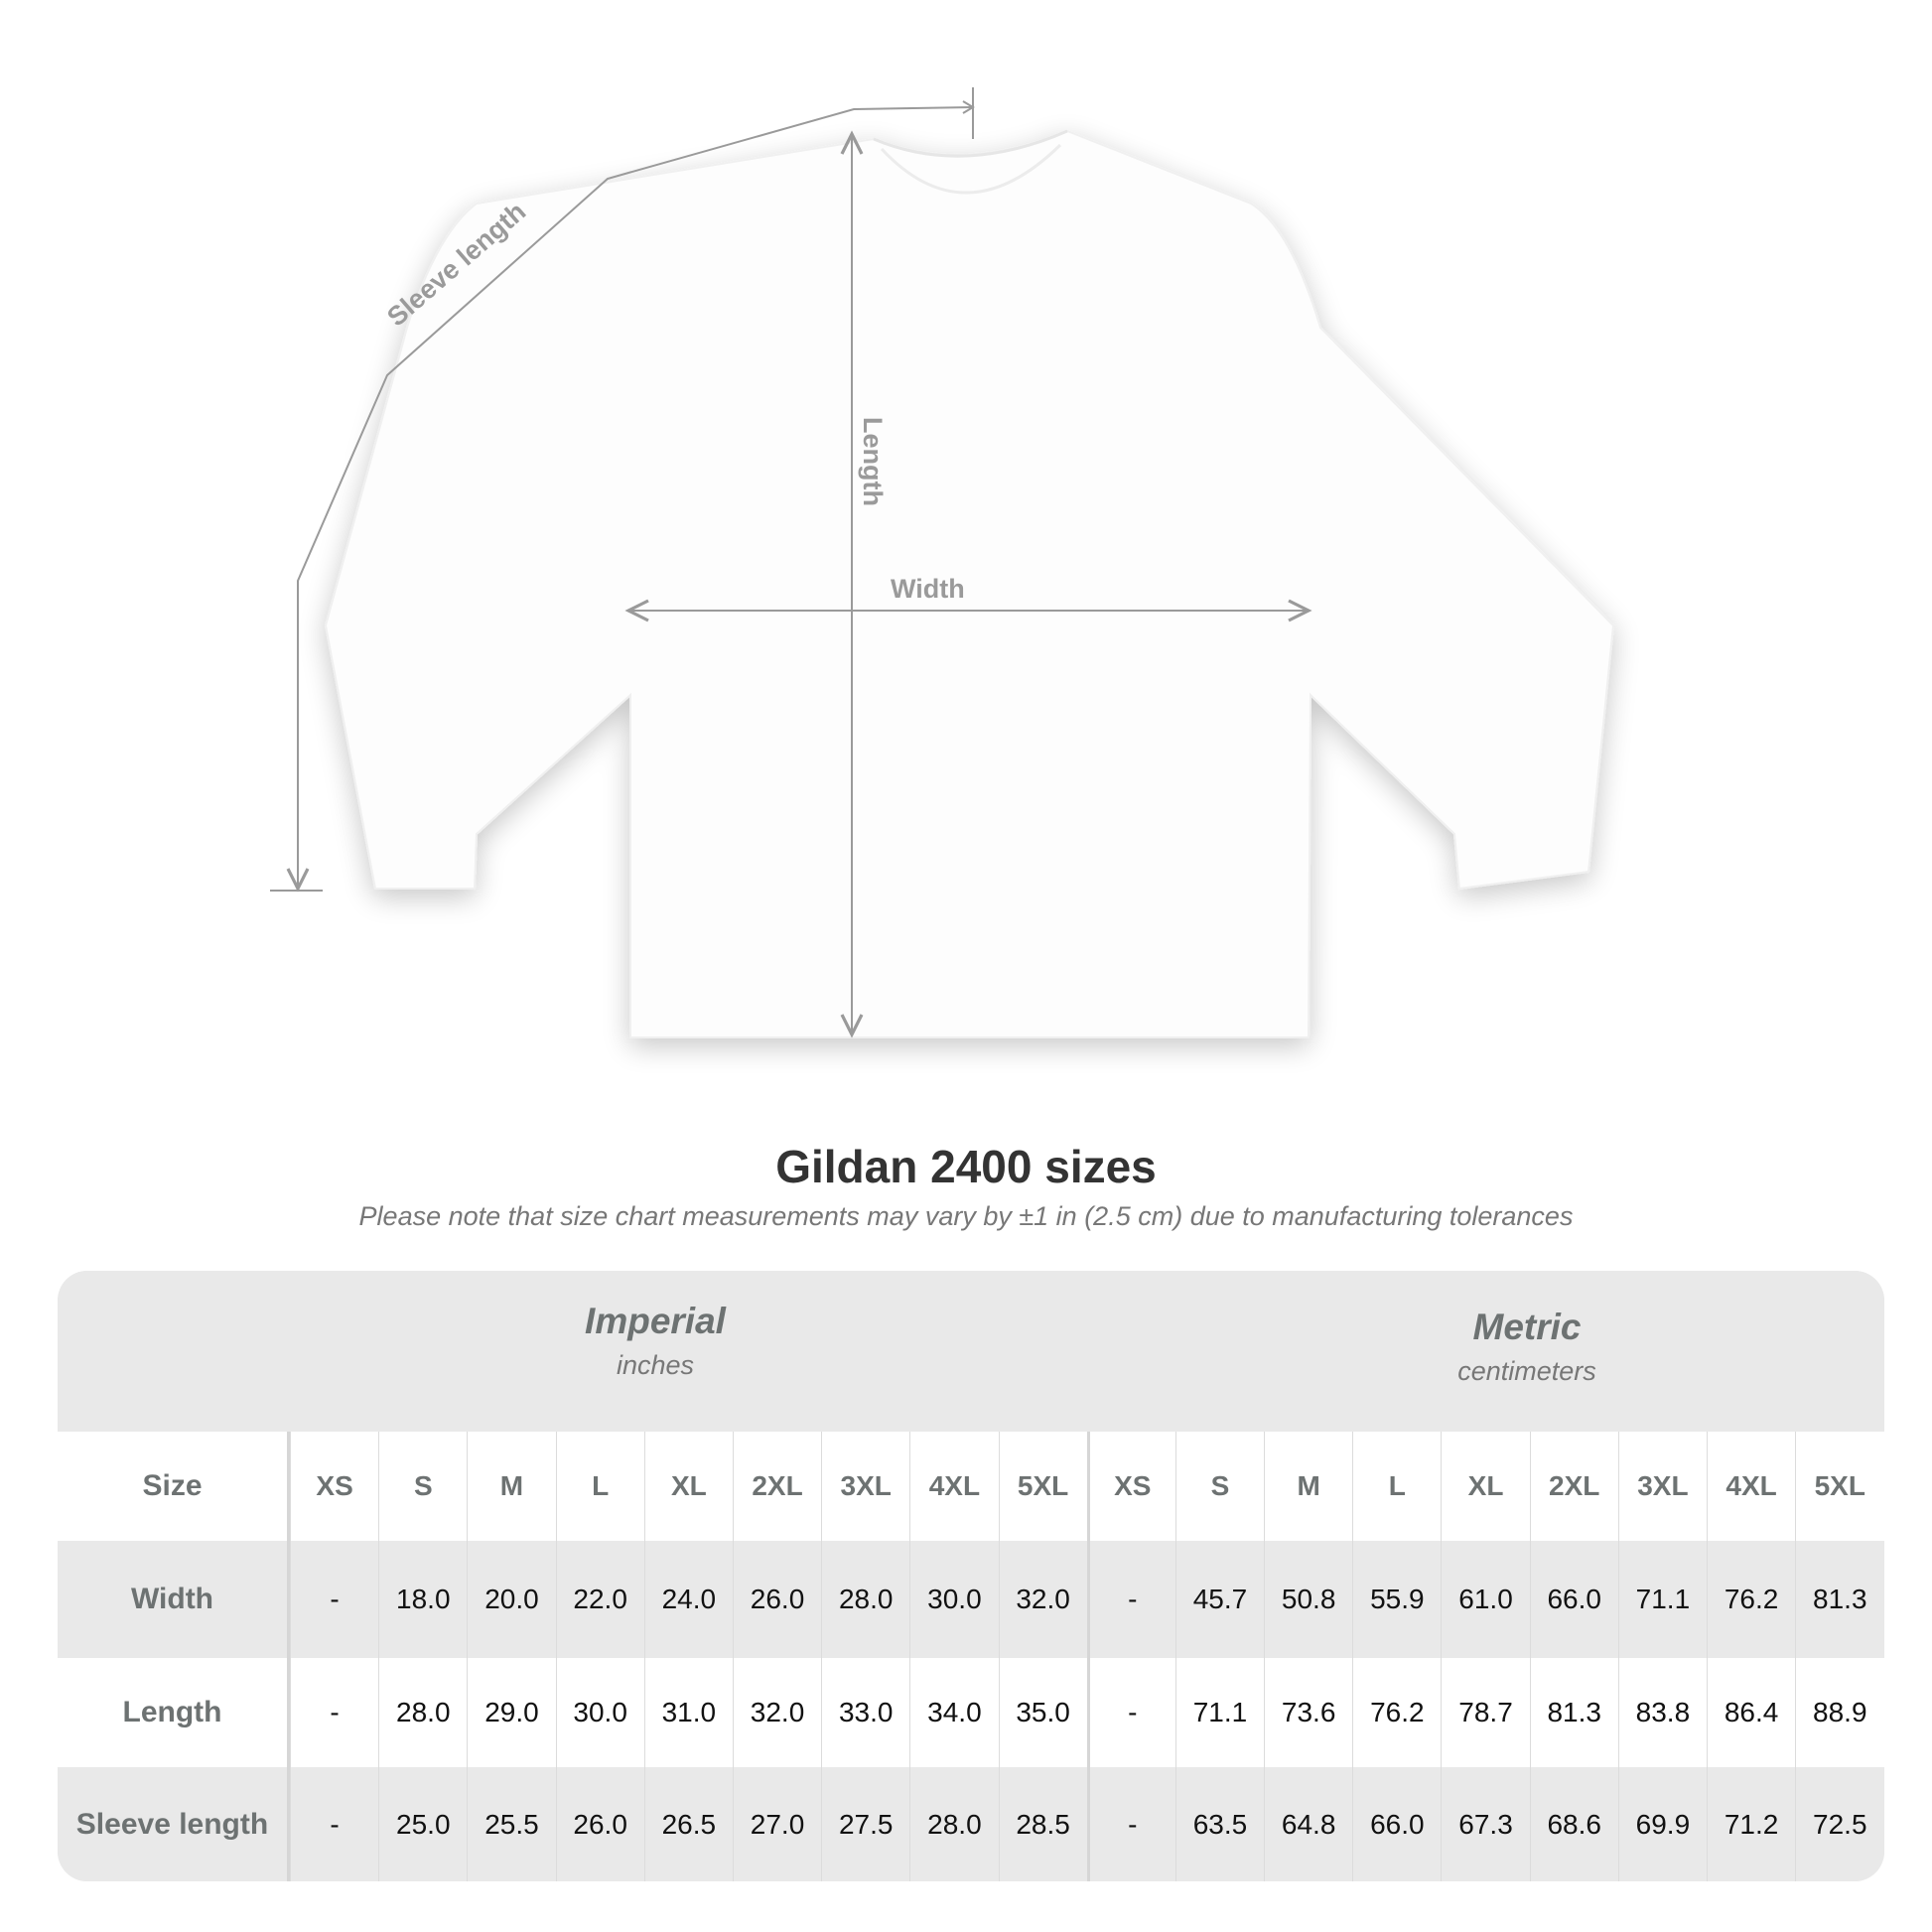 The width and height of the screenshot is (1932, 1932). What do you see at coordinates (1396, 1600) in the screenshot?
I see `metric-value-cell: 55.9` at bounding box center [1396, 1600].